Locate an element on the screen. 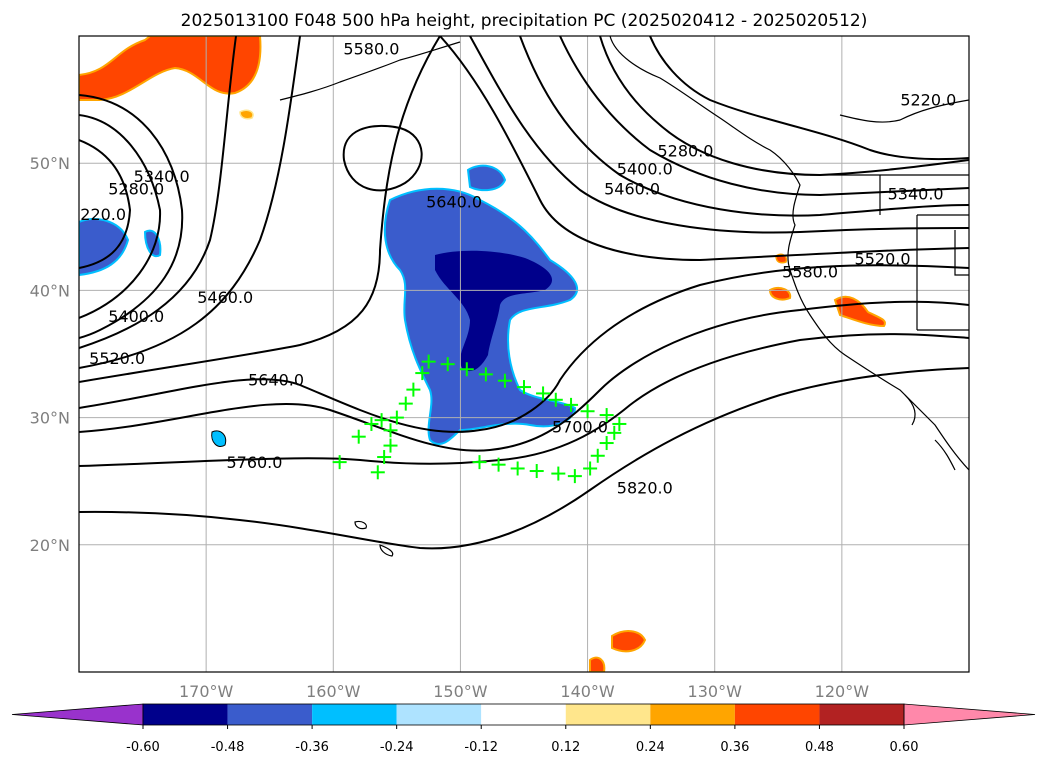  colorbar-tick-label: 0.24 is located at coordinates (650, 747).